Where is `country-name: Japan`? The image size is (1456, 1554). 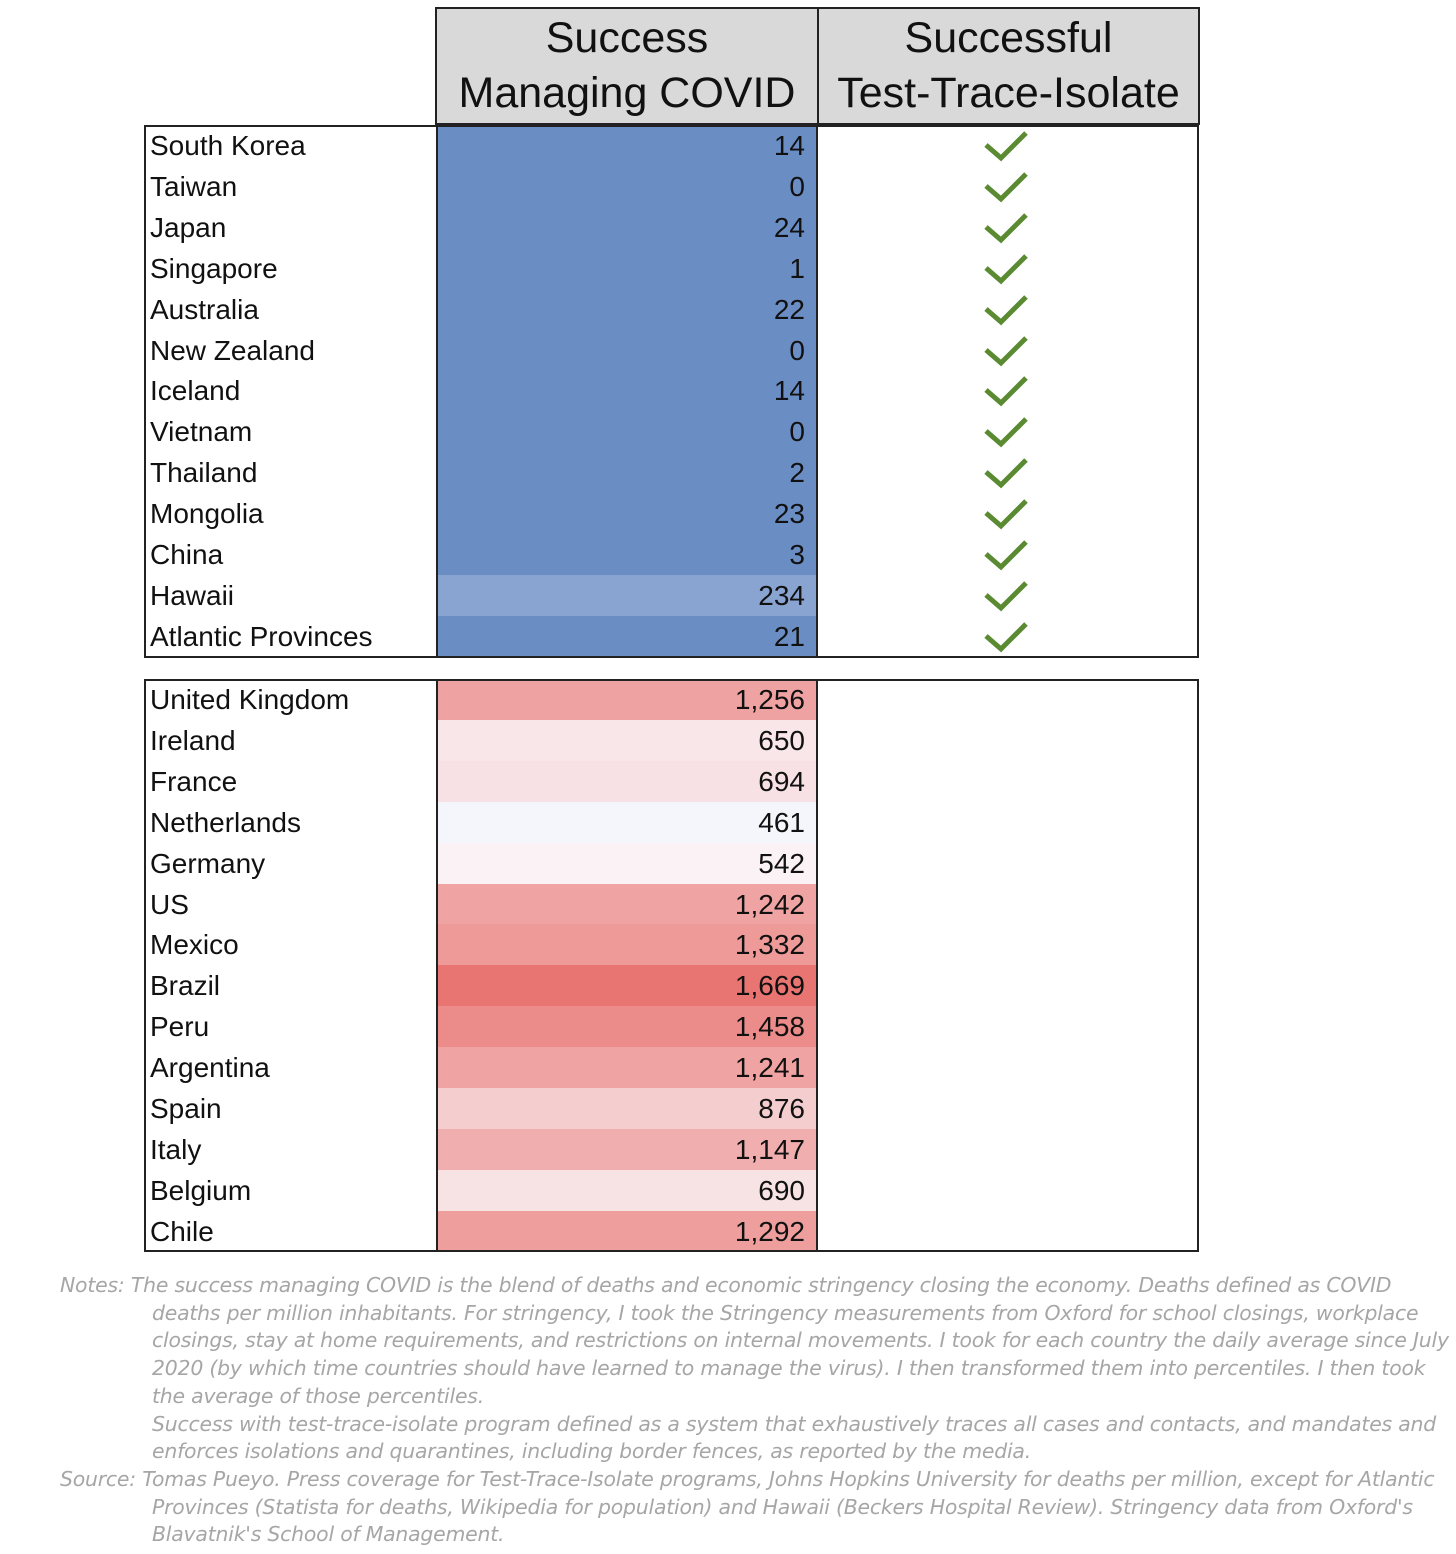 country-name: Japan is located at coordinates (188, 227).